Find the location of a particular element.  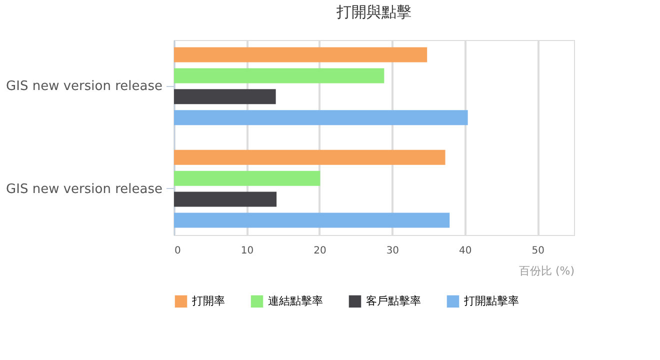

legend-label: 連結點擊率 is located at coordinates (295, 301).